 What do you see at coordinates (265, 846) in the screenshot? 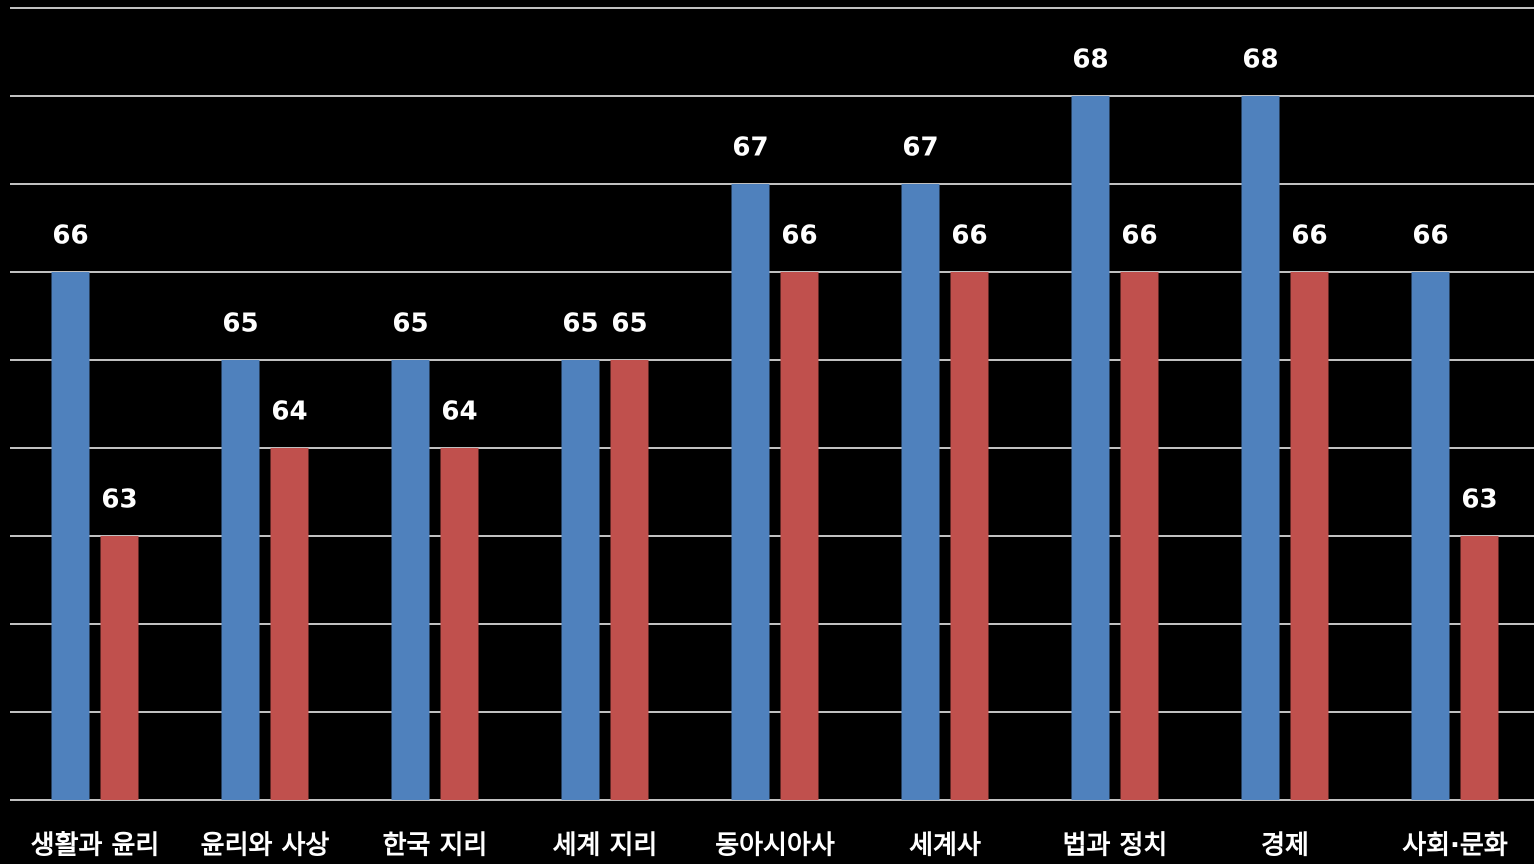
I see `x-tick-label: 윤리와 사상` at bounding box center [265, 846].